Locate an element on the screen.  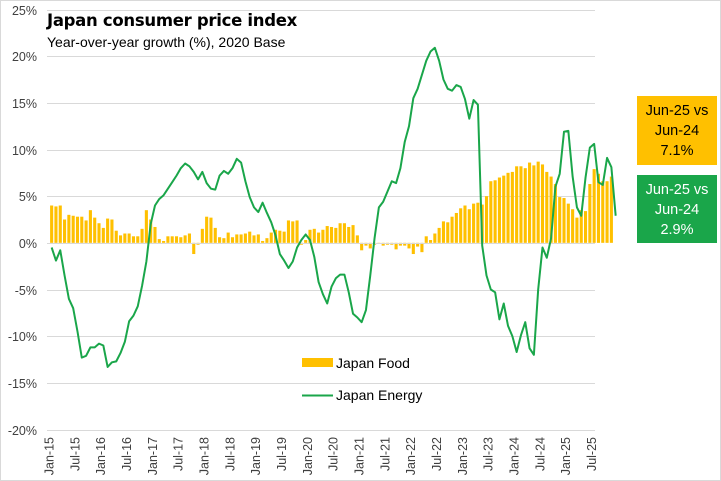
x-tick-label: Jan-20 is located at coordinates (308, 456).